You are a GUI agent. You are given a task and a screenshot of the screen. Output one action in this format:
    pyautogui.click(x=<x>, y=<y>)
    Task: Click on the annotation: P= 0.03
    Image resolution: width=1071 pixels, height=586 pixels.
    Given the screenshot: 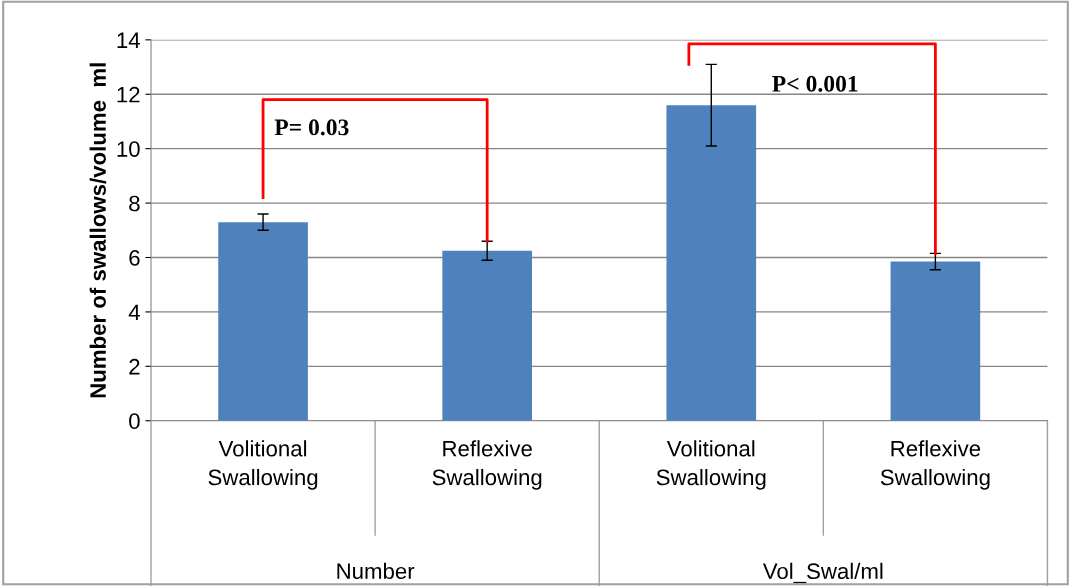 What is the action you would take?
    pyautogui.click(x=311, y=127)
    